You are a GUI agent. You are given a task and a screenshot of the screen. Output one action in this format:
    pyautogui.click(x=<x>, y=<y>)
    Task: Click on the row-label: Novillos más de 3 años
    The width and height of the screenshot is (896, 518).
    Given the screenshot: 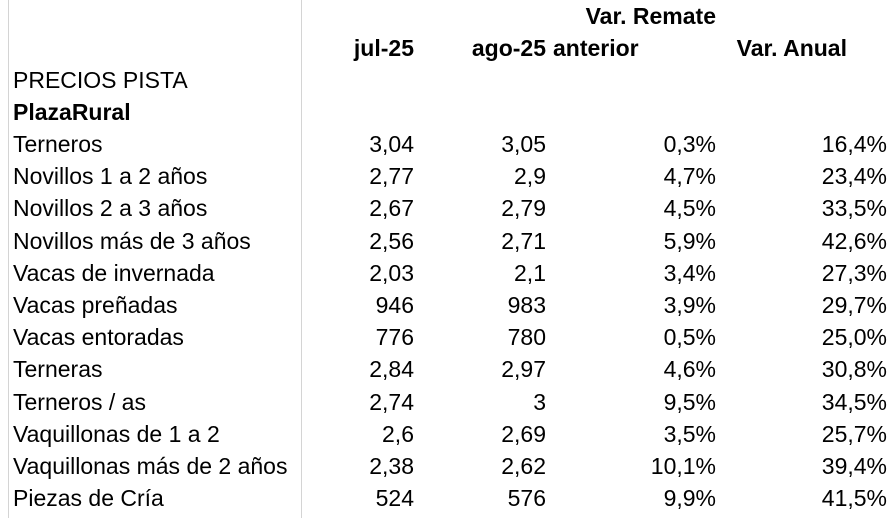 What is the action you would take?
    pyautogui.click(x=132, y=241)
    